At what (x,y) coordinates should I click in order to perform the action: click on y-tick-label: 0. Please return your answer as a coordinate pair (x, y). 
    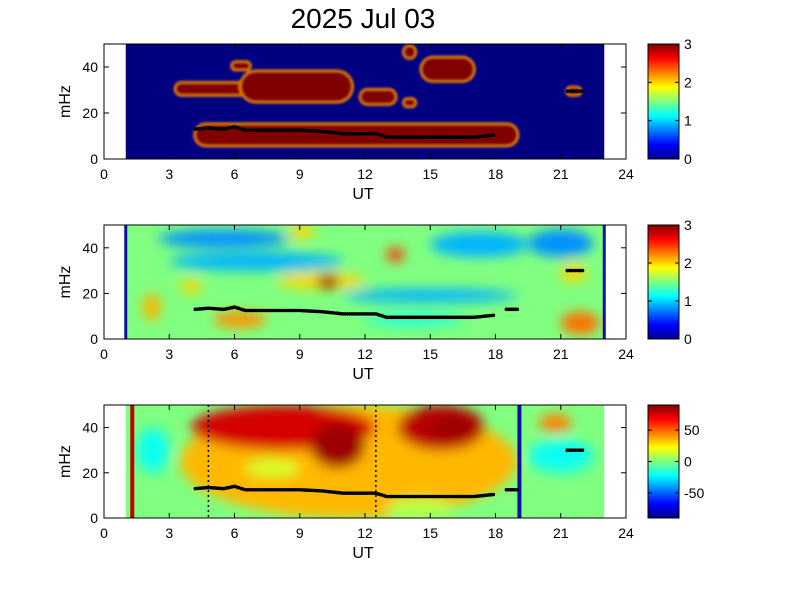
    Looking at the image, I should click on (94, 159).